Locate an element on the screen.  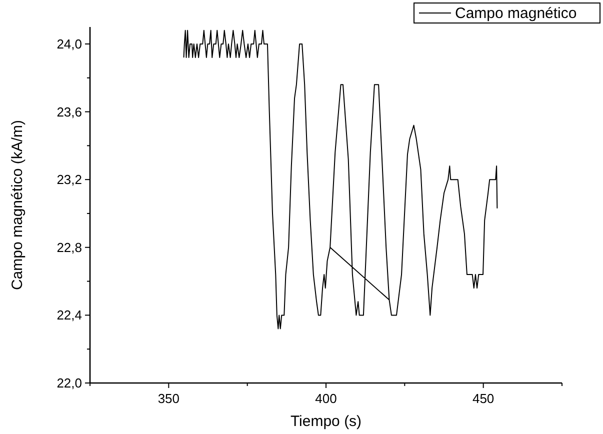
x-tick-label: 450 is located at coordinates (483, 398).